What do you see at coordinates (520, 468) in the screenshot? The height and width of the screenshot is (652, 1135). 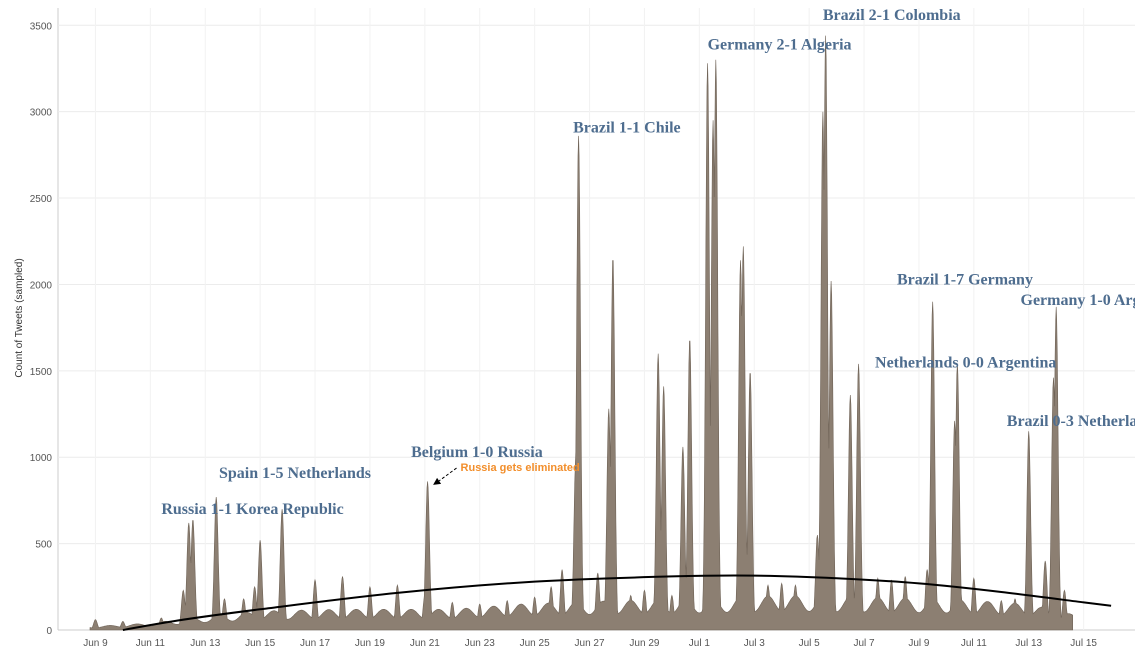 I see `note-text: Russia gets eliminated` at bounding box center [520, 468].